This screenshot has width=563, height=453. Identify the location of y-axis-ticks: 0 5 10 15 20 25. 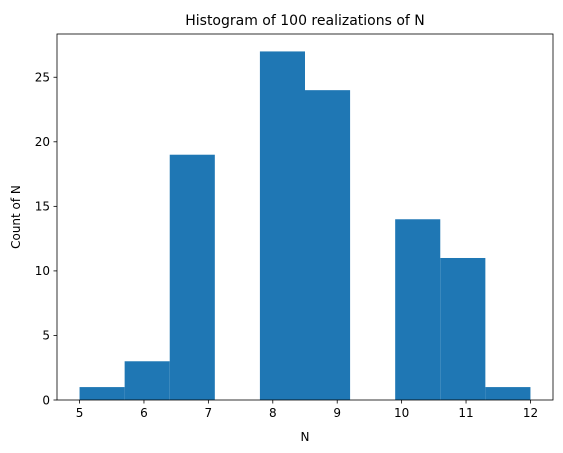
(46, 239).